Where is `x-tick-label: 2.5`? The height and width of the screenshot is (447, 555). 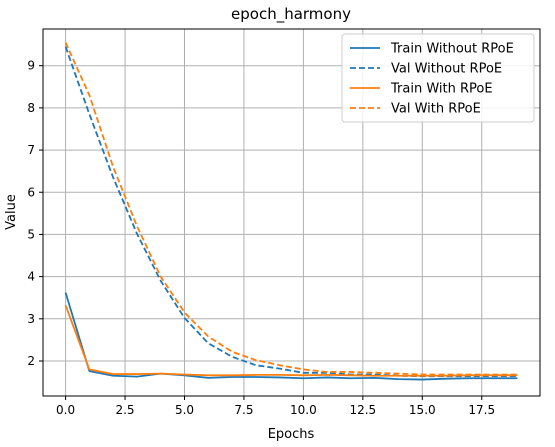 x-tick-label: 2.5 is located at coordinates (124, 410).